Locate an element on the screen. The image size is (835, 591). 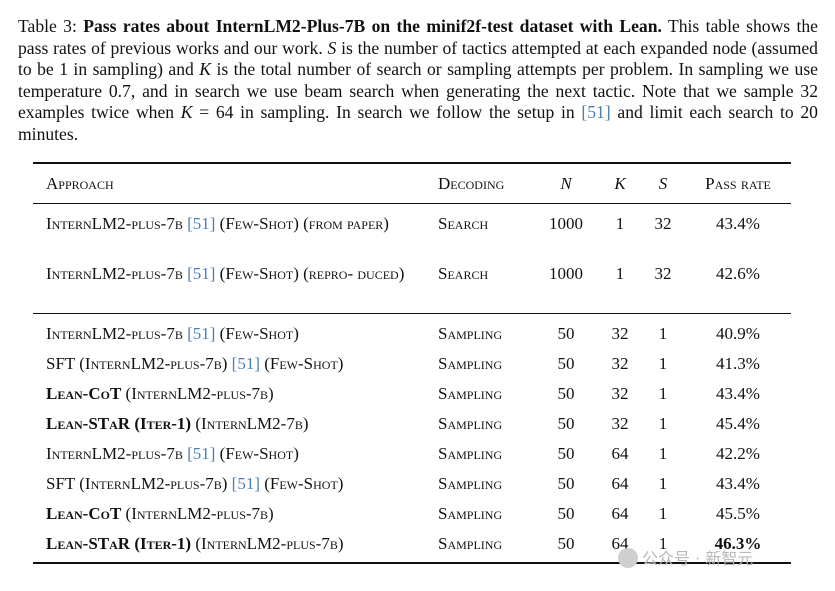
row-pass-rate: 41.3% is located at coordinates (738, 363).